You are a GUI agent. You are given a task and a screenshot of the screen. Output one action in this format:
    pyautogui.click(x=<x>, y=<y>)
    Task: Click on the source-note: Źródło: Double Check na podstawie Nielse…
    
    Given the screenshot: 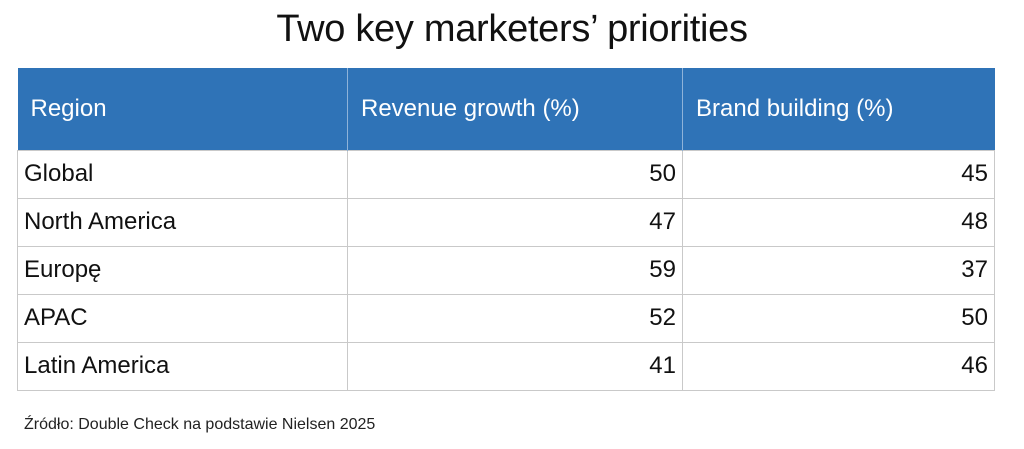 What is the action you would take?
    pyautogui.click(x=200, y=424)
    